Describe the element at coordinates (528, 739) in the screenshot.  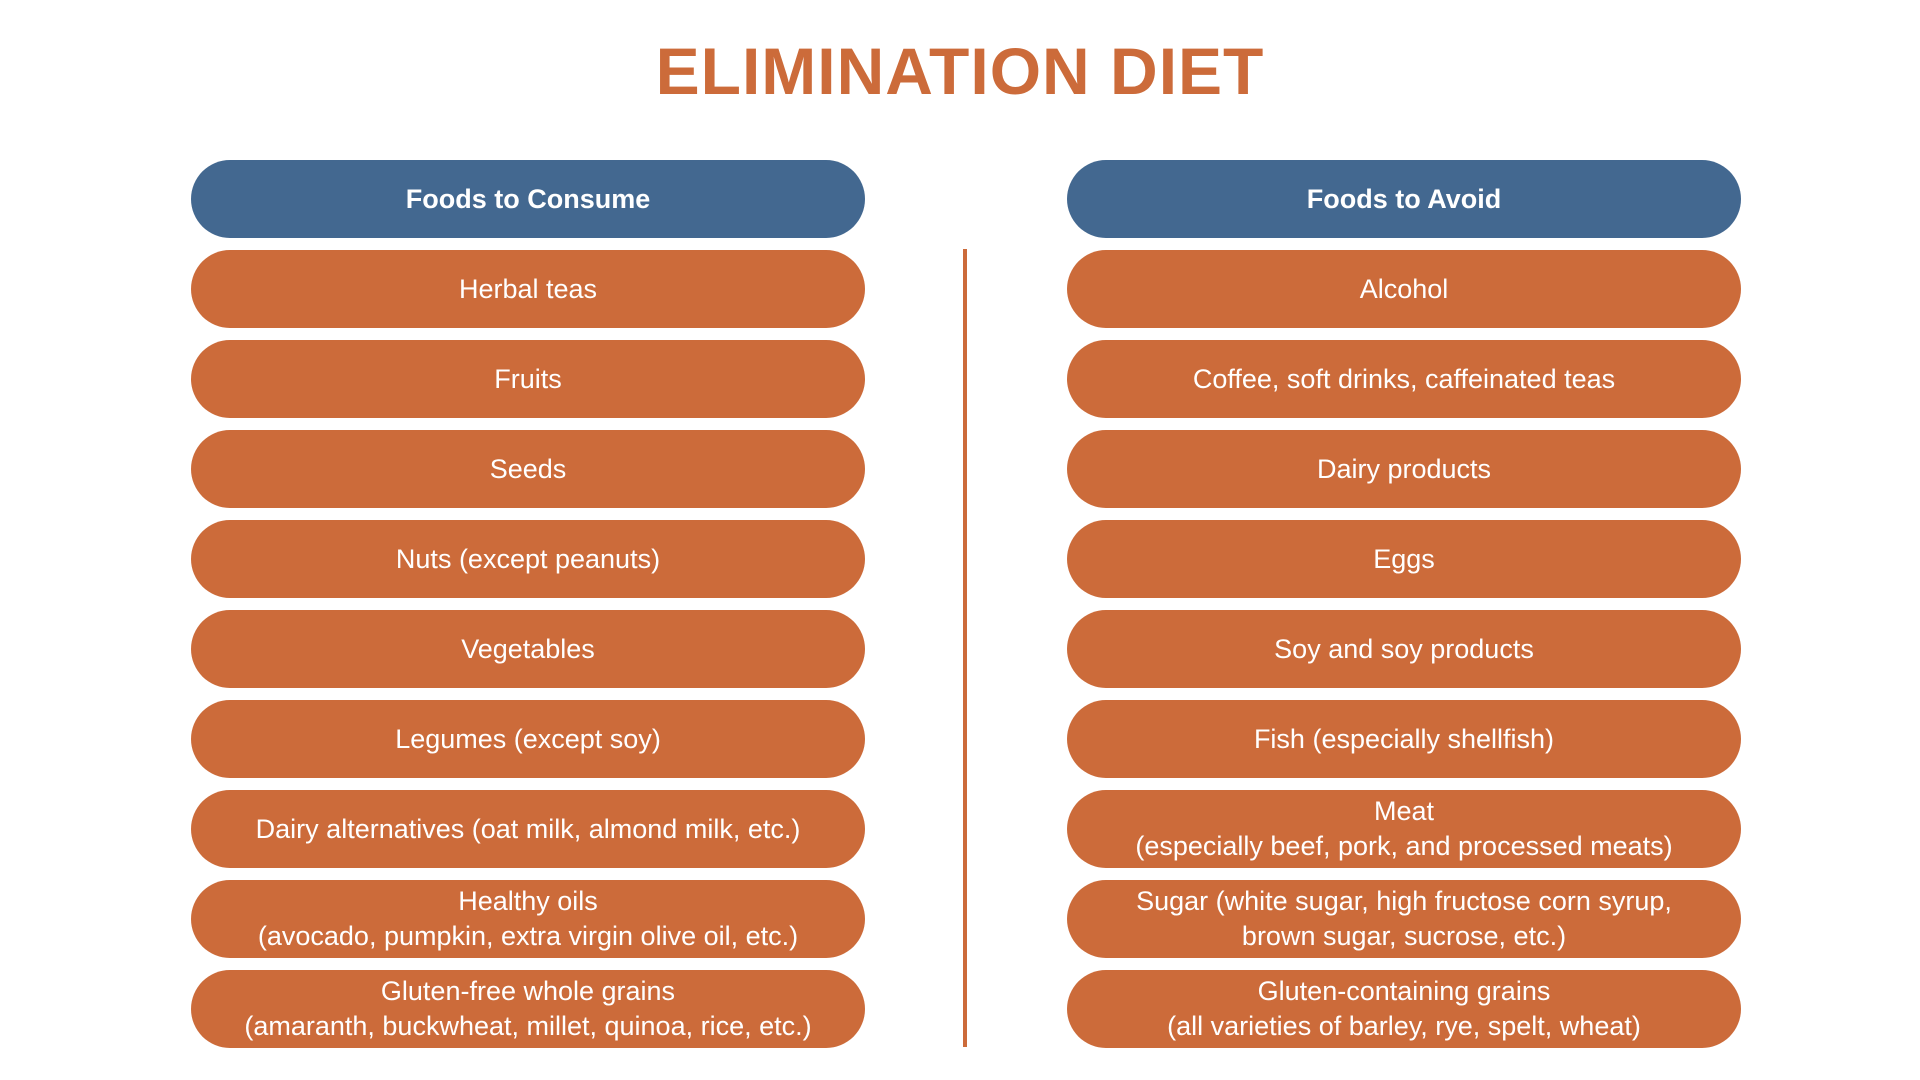
I see `consume-item: Legumes (except soy)` at that location.